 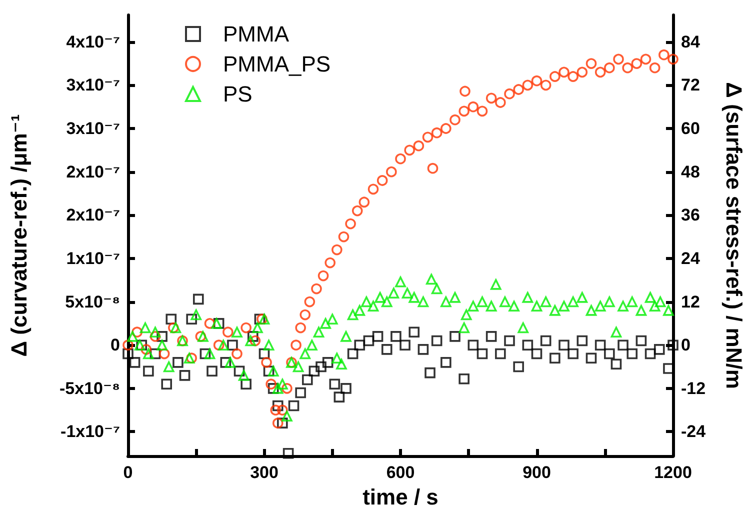 I want to click on legend-label: PMMA, so click(x=256, y=34).